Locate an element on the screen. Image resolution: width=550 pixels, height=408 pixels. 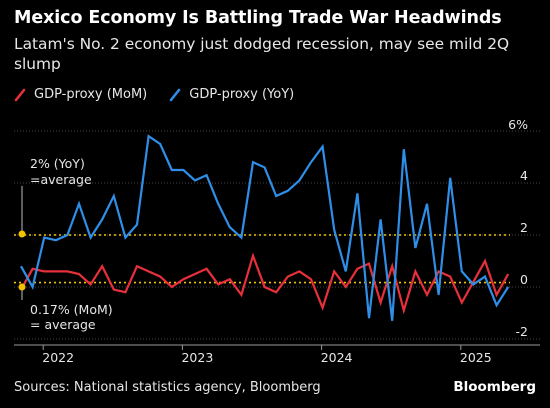
legend-item-yoy: GDP-proxy (YoY) is located at coordinates (231, 94).